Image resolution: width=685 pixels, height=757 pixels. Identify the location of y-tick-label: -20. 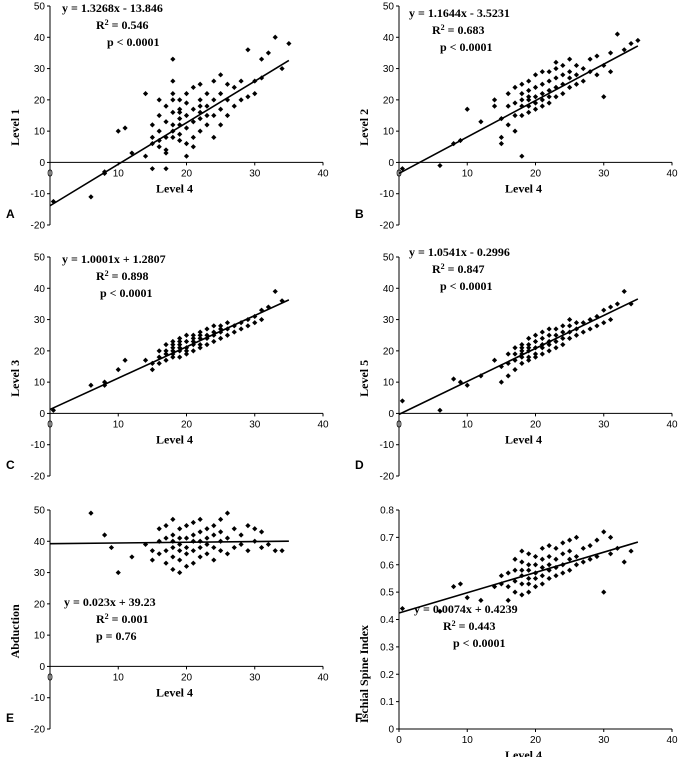
(38, 477).